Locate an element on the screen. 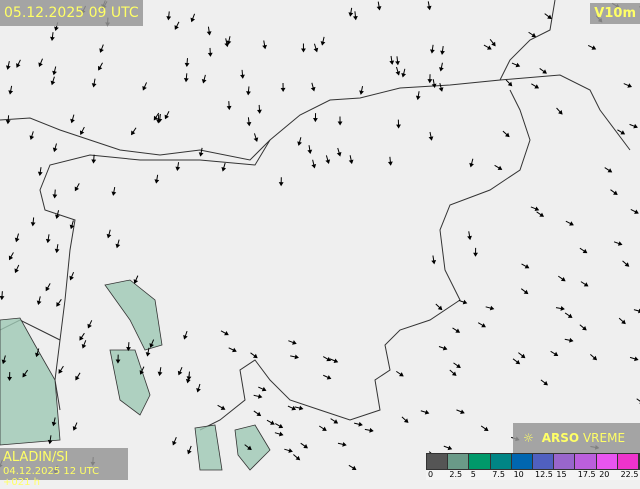  legend-label: 15 is located at coordinates (561, 474).